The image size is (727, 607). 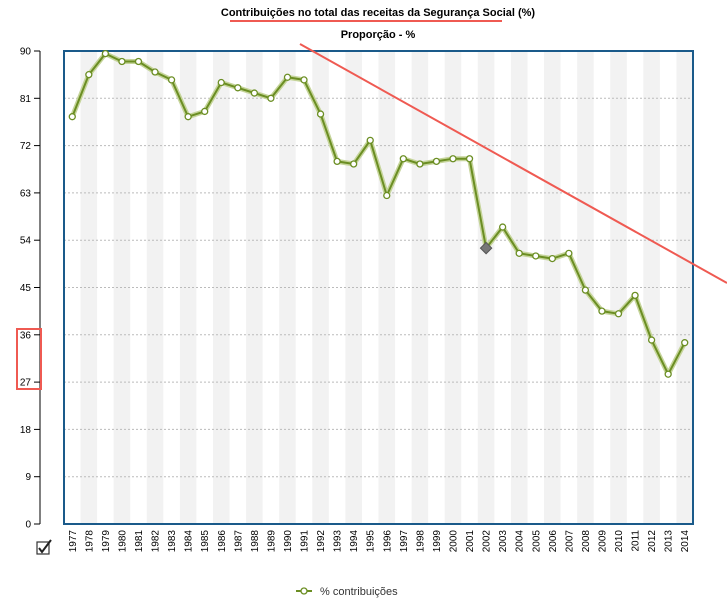 I want to click on x-tick-label: 2014, so click(x=685, y=541).